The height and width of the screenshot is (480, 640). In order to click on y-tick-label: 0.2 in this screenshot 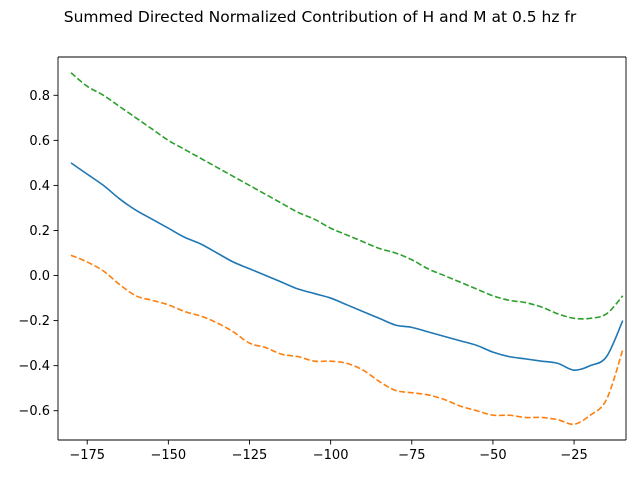, I will do `click(39, 231)`.